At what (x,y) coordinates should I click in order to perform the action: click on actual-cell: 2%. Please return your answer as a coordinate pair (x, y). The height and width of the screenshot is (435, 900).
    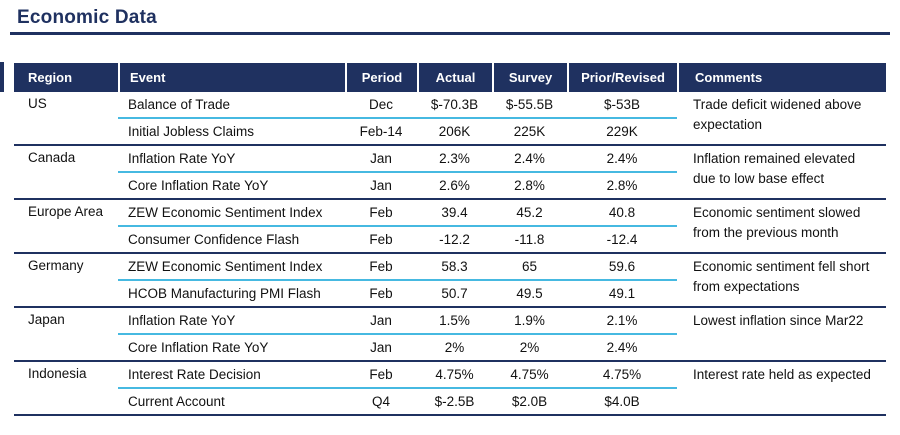
    Looking at the image, I should click on (454, 347).